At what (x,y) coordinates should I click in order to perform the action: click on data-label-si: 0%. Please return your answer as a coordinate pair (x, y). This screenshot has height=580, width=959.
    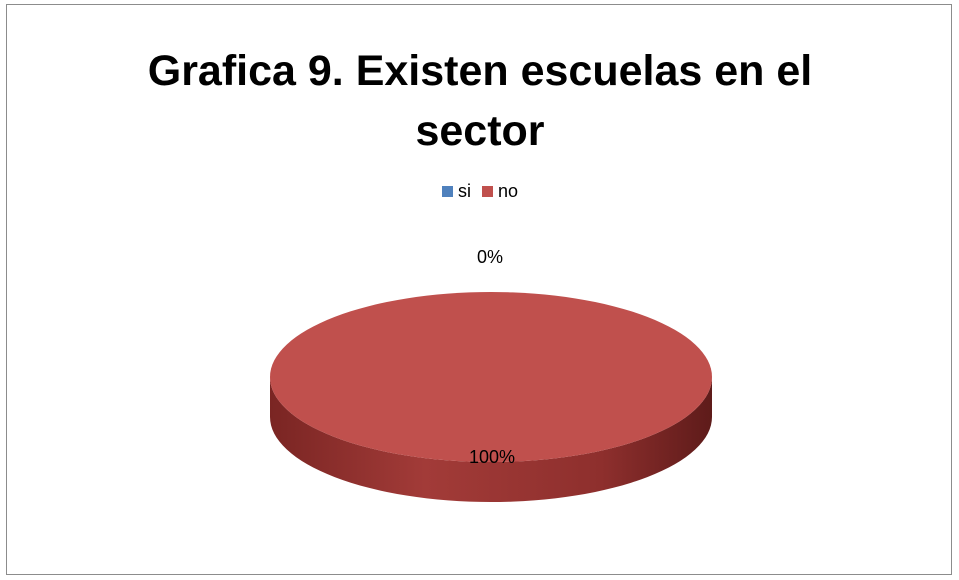
    Looking at the image, I should click on (490, 257).